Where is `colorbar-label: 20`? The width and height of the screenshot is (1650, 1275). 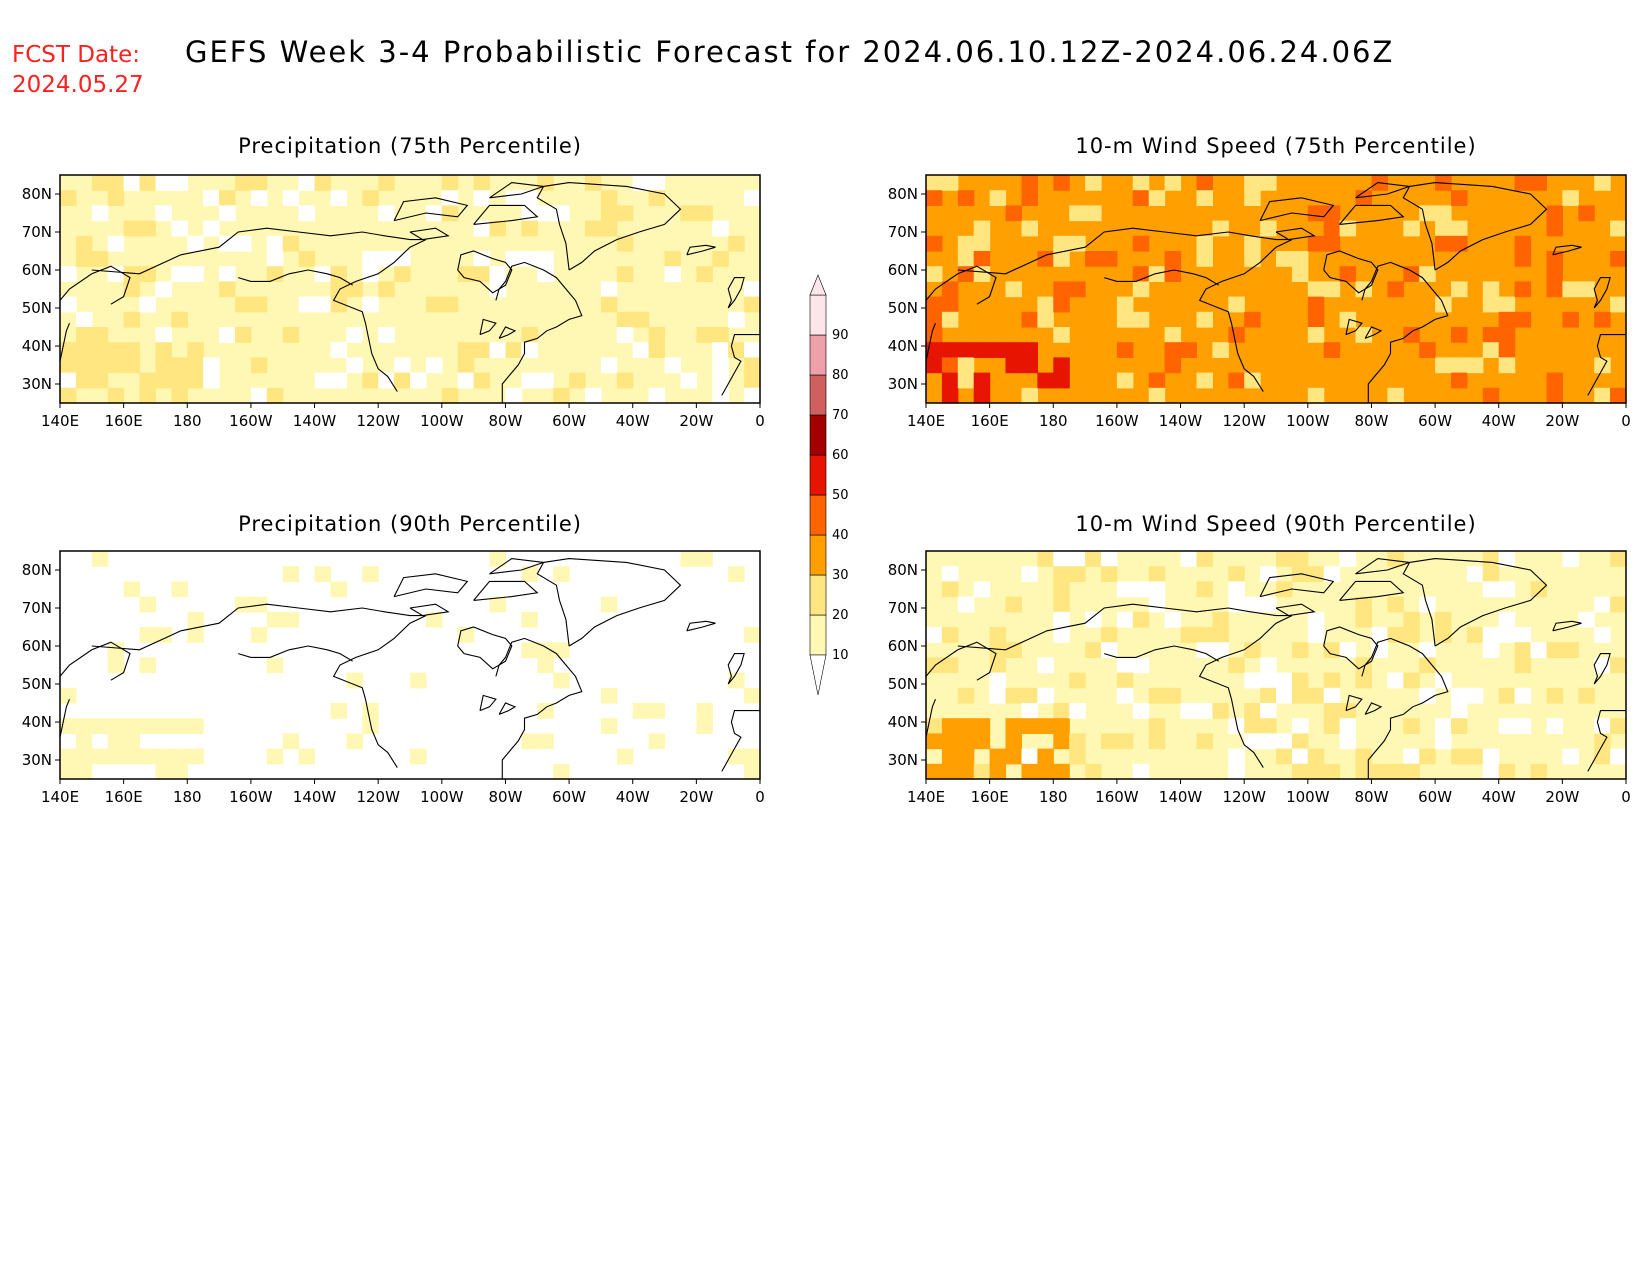
colorbar-label: 20 is located at coordinates (840, 615).